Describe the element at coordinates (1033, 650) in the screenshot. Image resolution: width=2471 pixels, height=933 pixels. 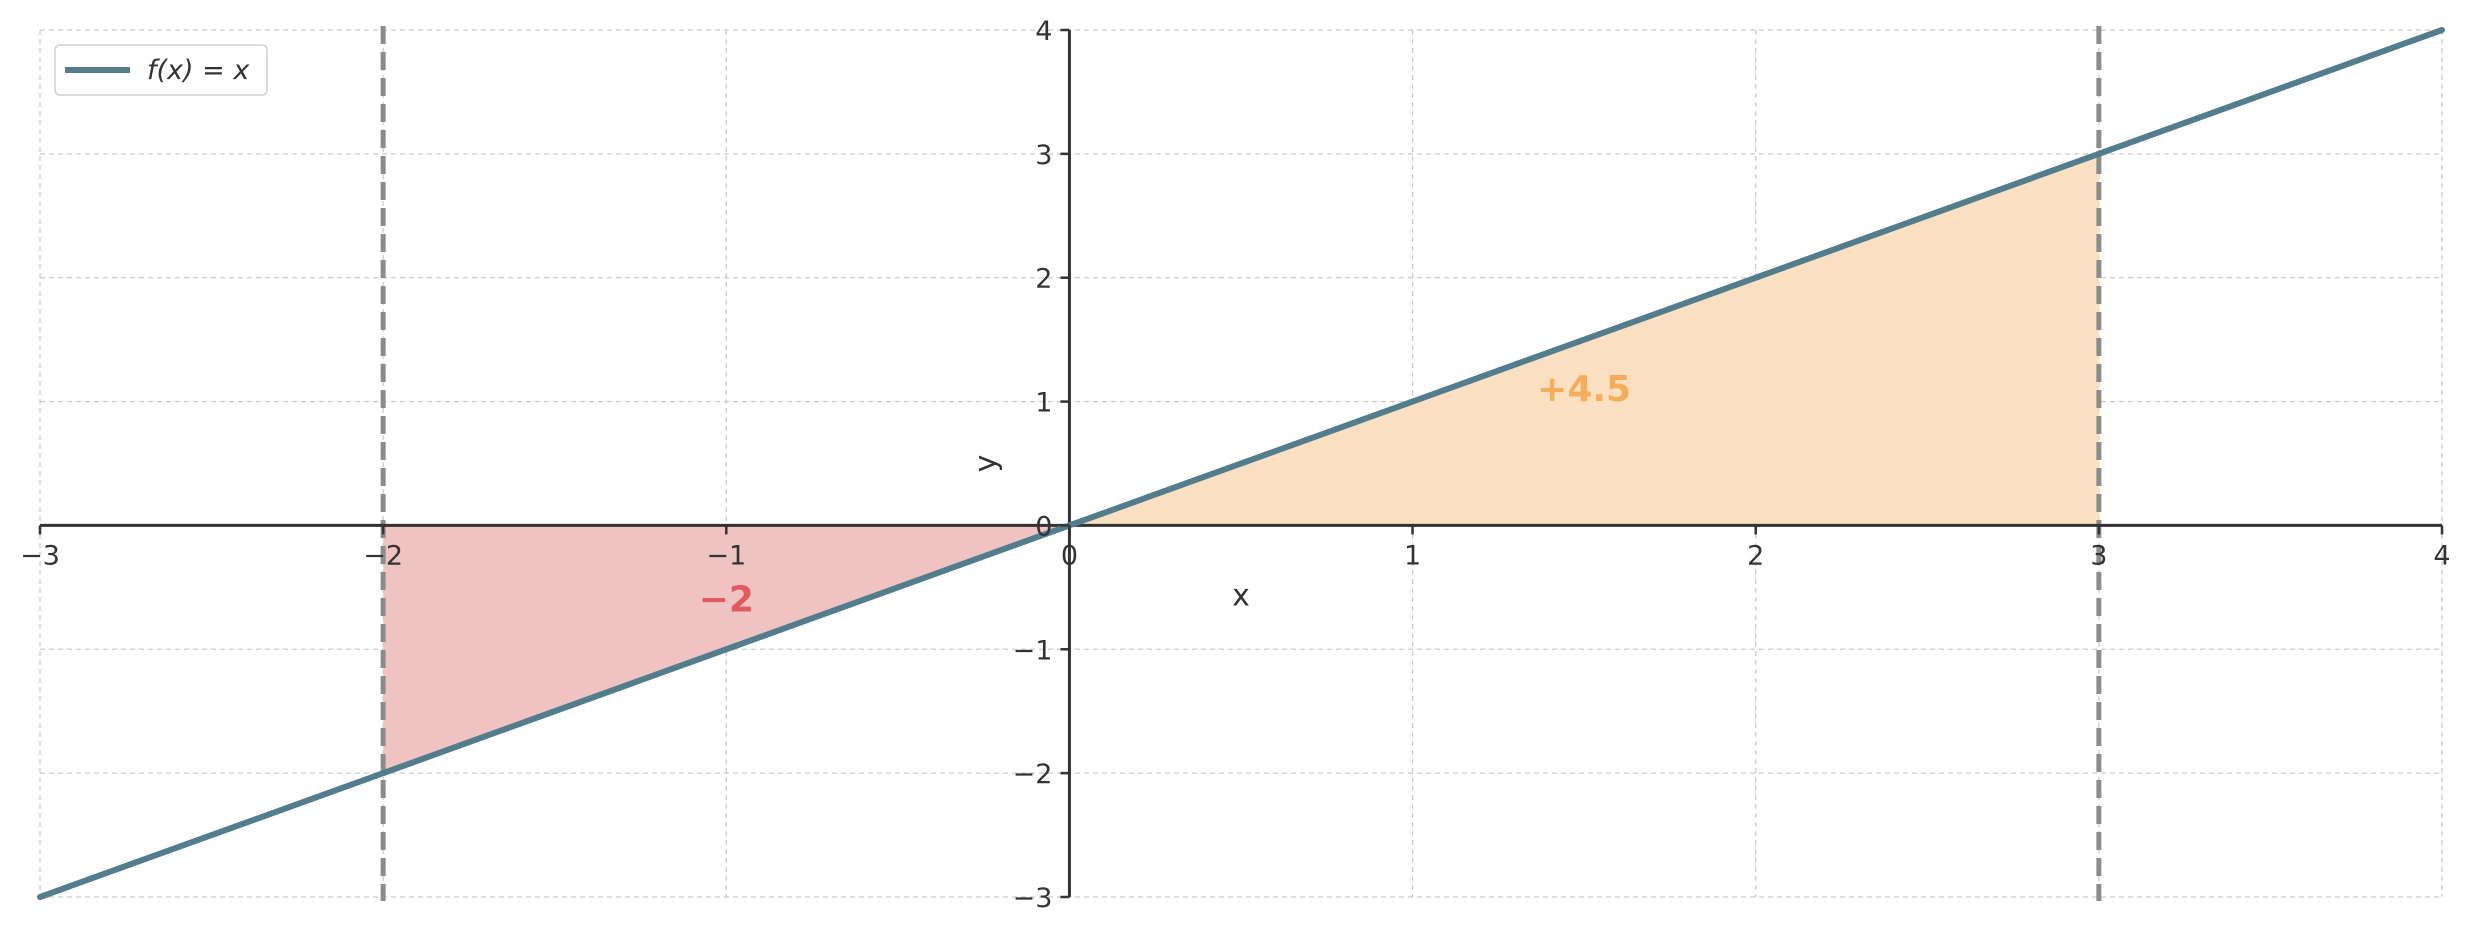
I see `y-tick-label: −1` at that location.